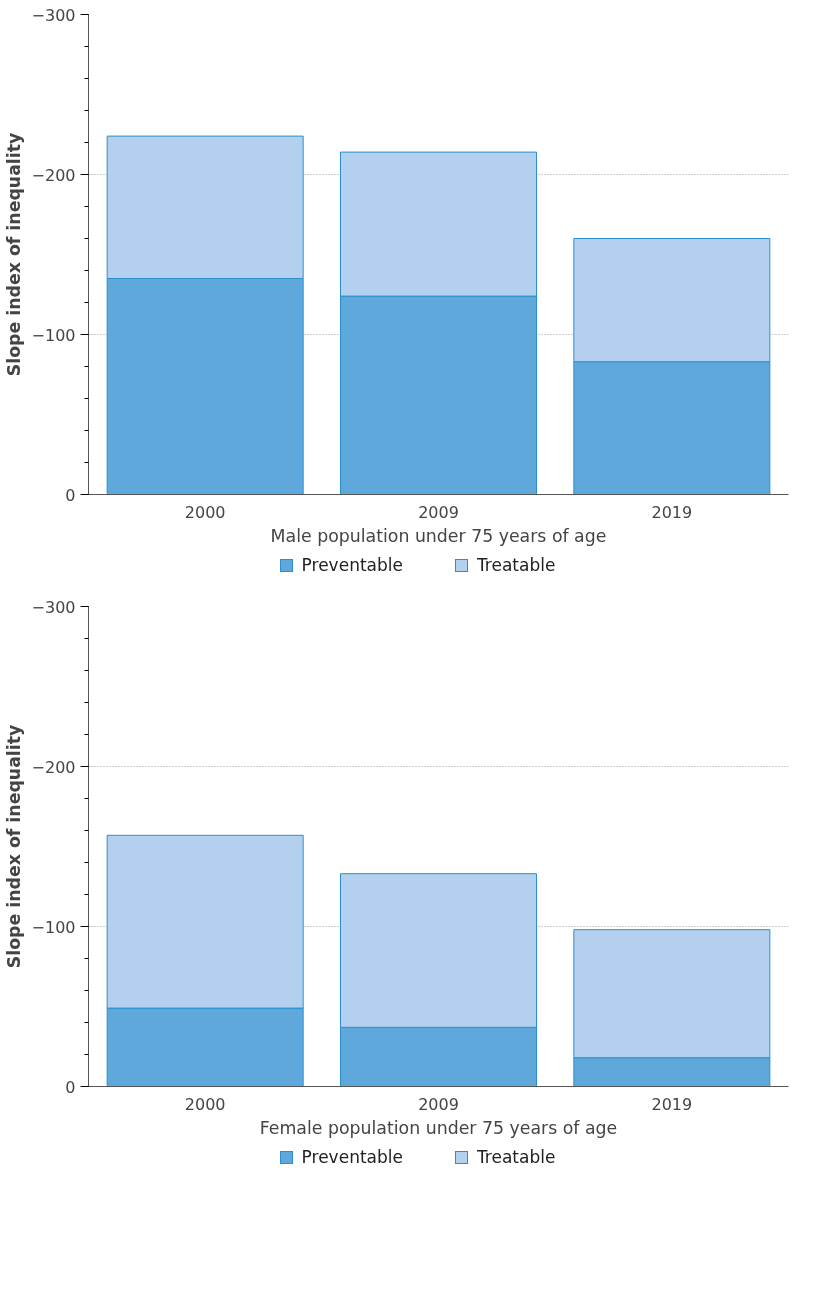  What do you see at coordinates (438, 535) in the screenshot?
I see `x-axis-title: Male population under 75 years of age` at bounding box center [438, 535].